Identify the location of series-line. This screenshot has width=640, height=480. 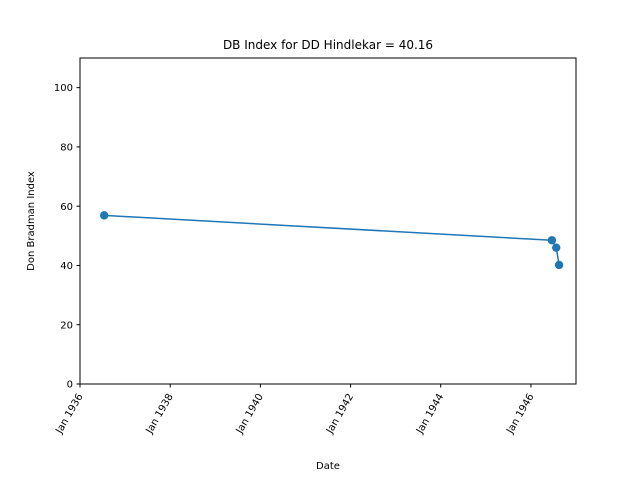
(331, 240).